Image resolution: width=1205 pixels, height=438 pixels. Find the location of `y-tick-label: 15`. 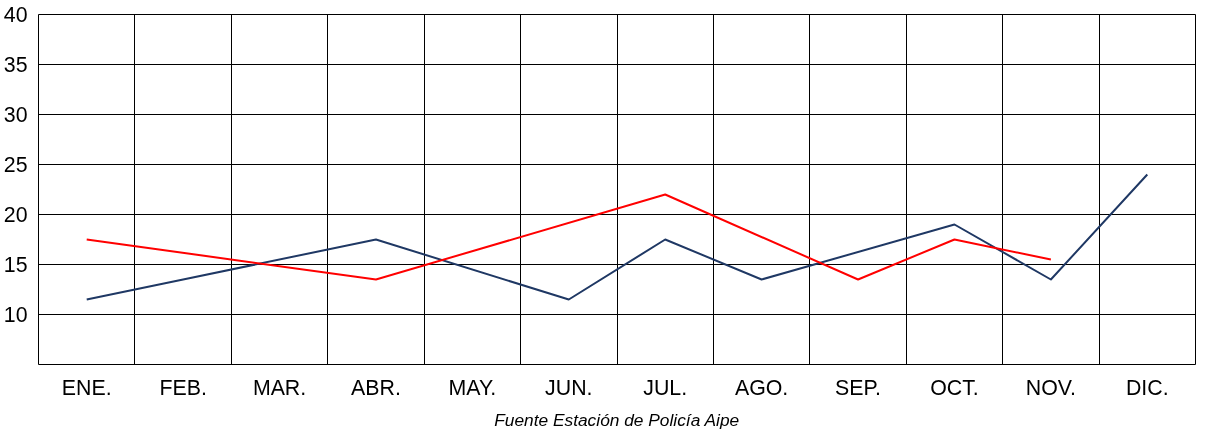

y-tick-label: 15 is located at coordinates (15, 265).